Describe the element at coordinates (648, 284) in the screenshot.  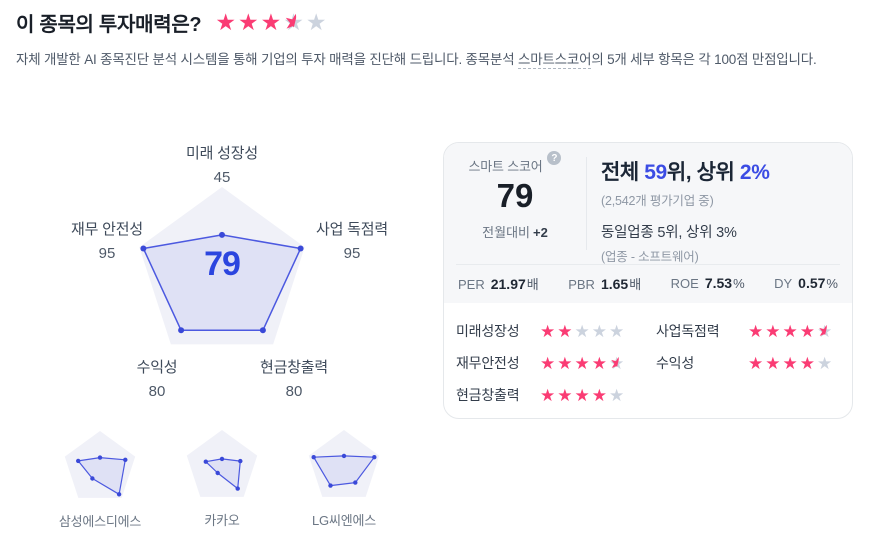
I see `valuation-metrics-row: PER 21.97배 PBR 1.65배 ROE 7.53% DY 0.57%` at that location.